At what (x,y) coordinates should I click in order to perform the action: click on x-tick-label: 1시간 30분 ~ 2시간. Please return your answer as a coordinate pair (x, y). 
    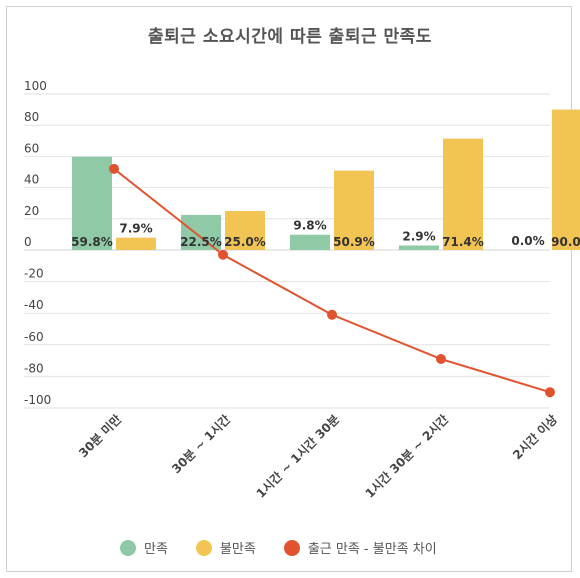
    Looking at the image, I should click on (406, 456).